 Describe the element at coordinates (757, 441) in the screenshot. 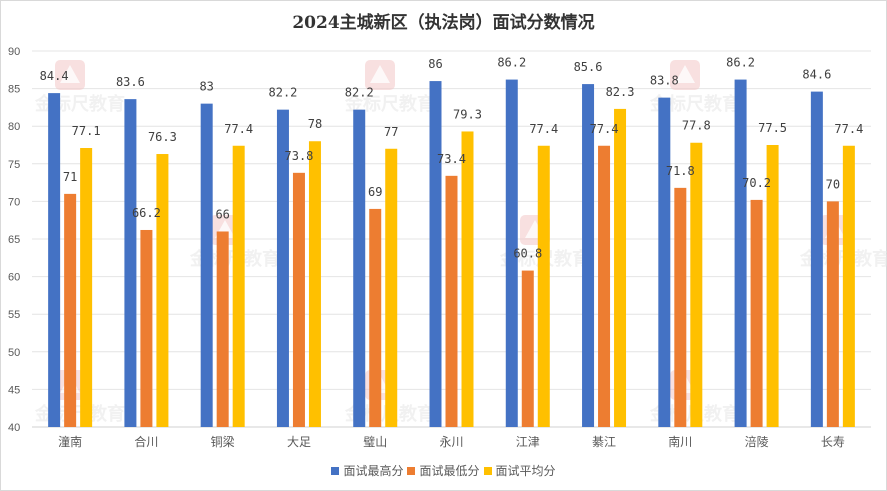

I see `x-tick-label: 涪陵` at that location.